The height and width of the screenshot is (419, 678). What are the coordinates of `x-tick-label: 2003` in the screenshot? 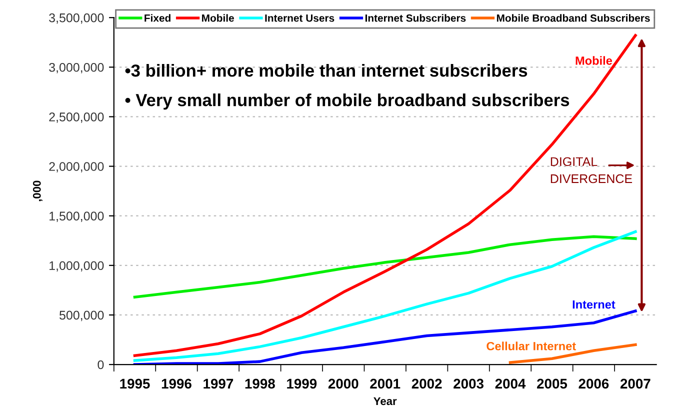 It's located at (469, 383).